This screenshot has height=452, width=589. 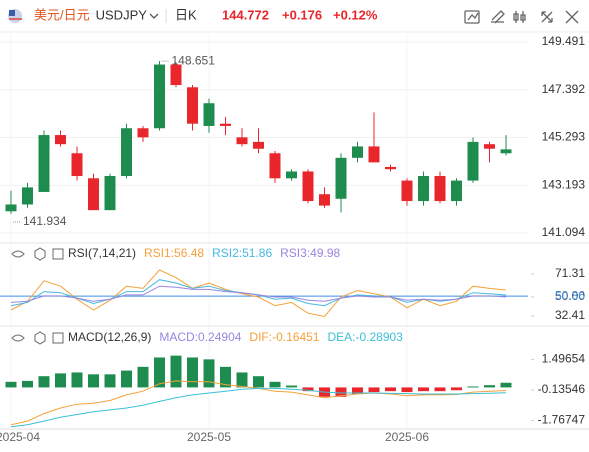 What do you see at coordinates (284, 337) in the screenshot?
I see `legend-entry: DIF:-0.16451` at bounding box center [284, 337].